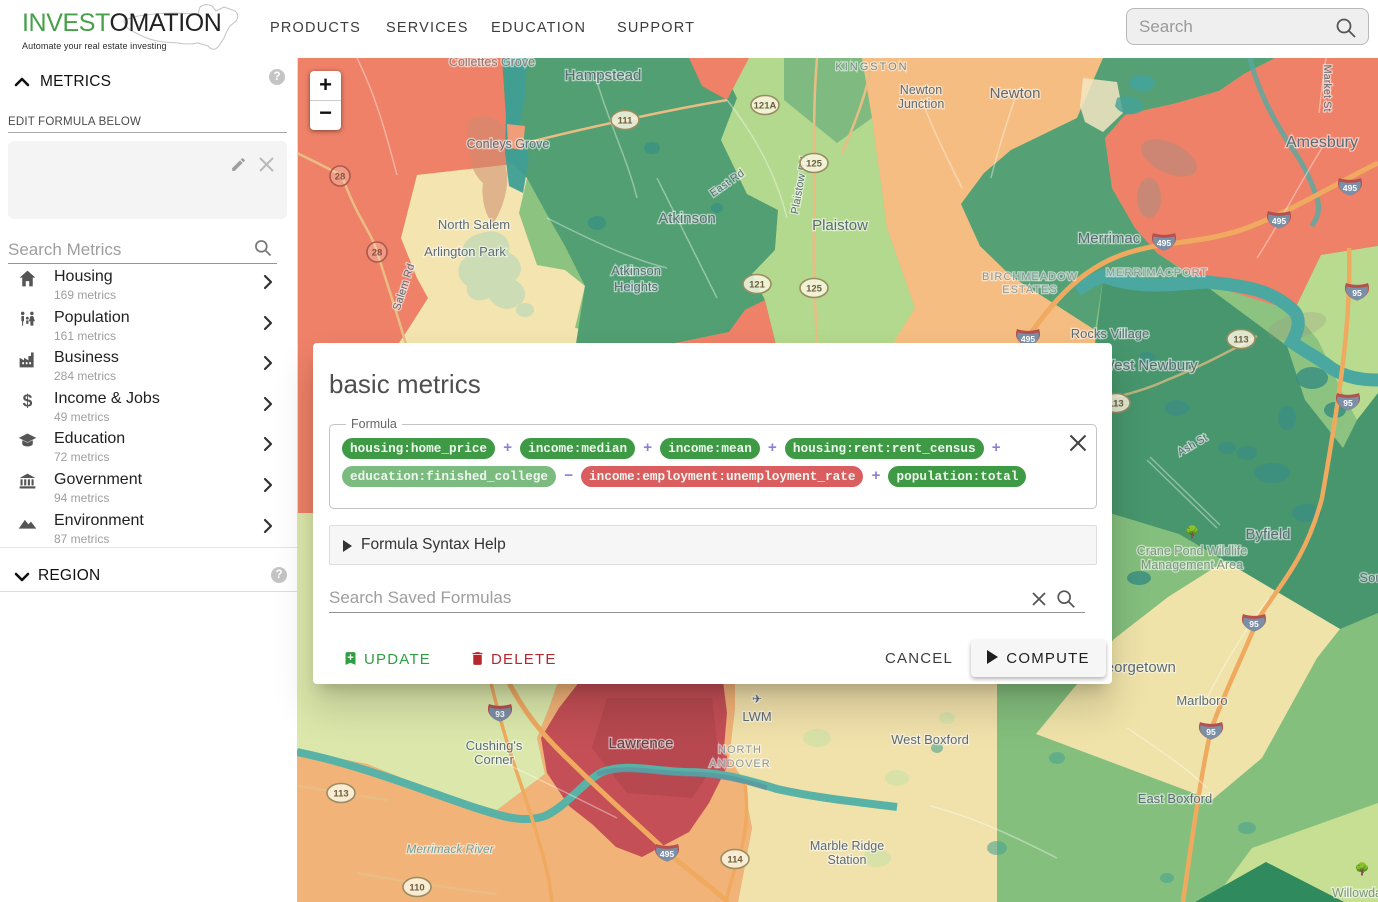 This screenshot has width=1378, height=902. I want to click on svg-text: NORTH, so click(740, 750).